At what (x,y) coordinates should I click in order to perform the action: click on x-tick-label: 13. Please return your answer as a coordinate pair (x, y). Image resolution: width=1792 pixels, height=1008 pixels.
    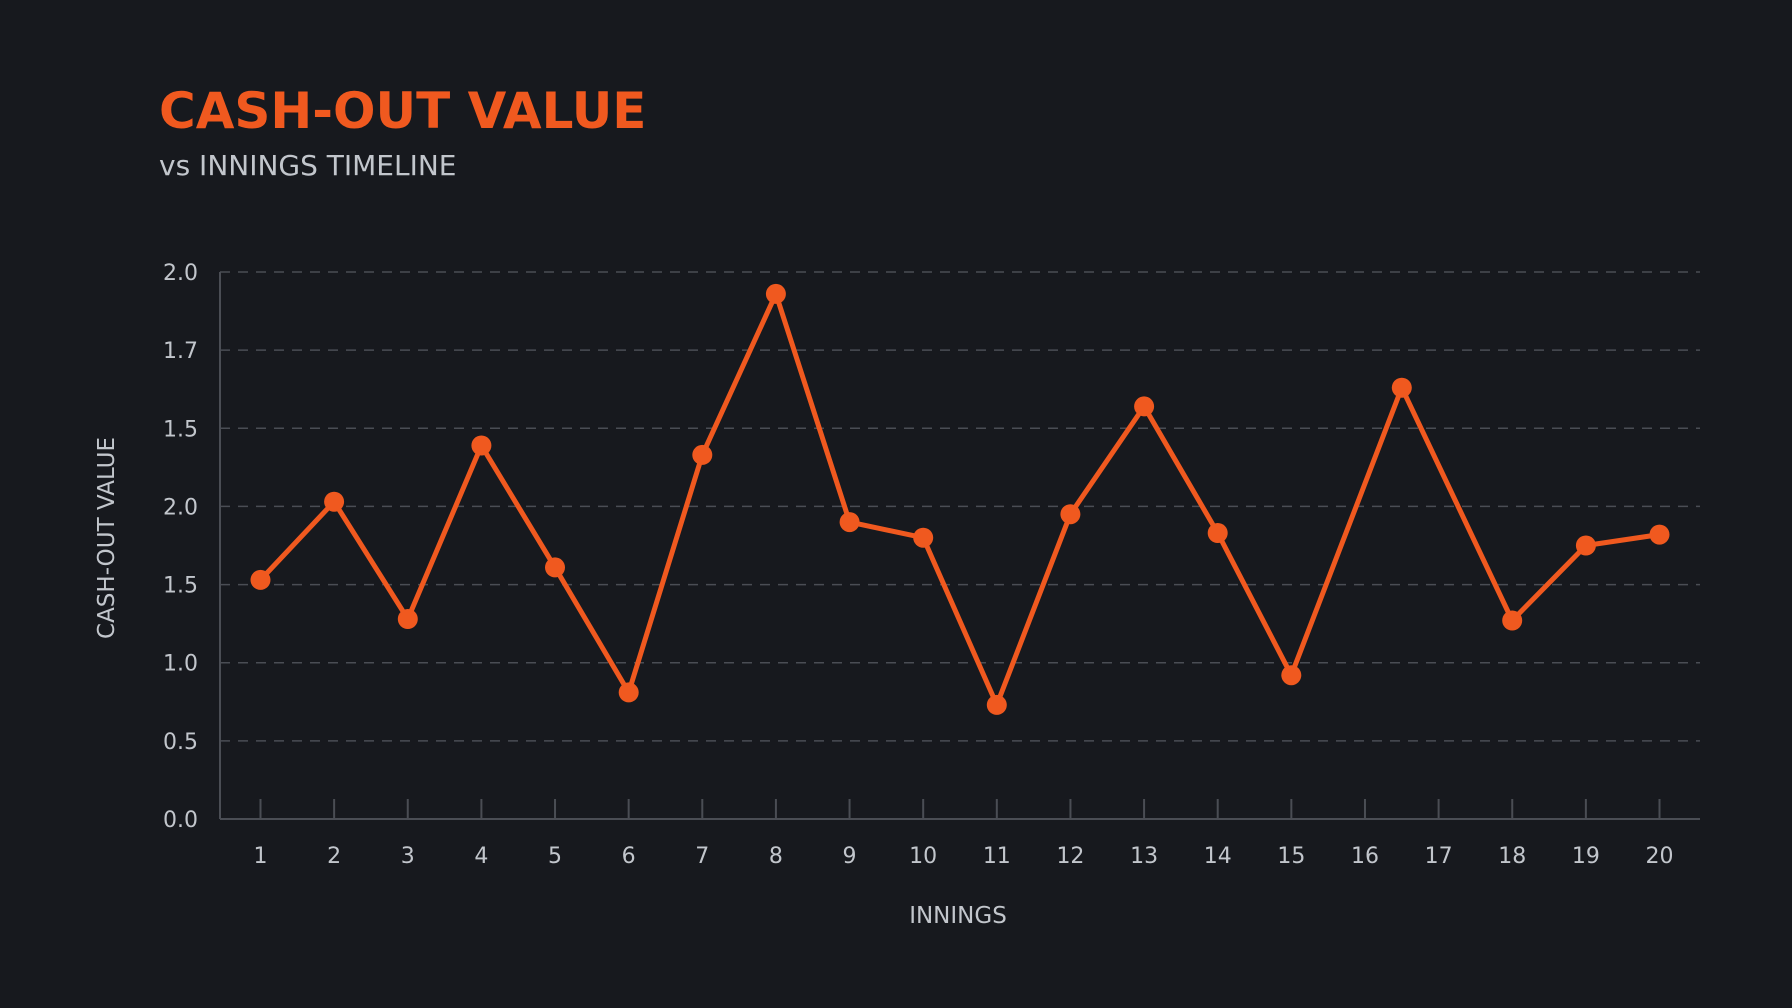
    Looking at the image, I should click on (1144, 856).